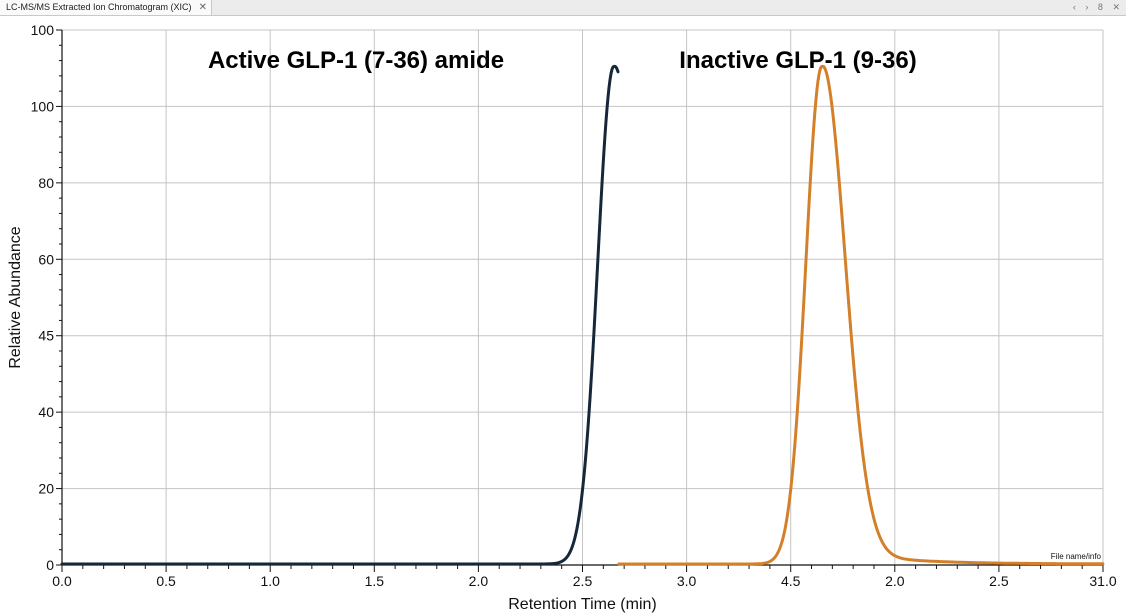 Image resolution: width=1126 pixels, height=614 pixels. Describe the element at coordinates (270, 581) in the screenshot. I see `x-tick-label: 1.0` at that location.